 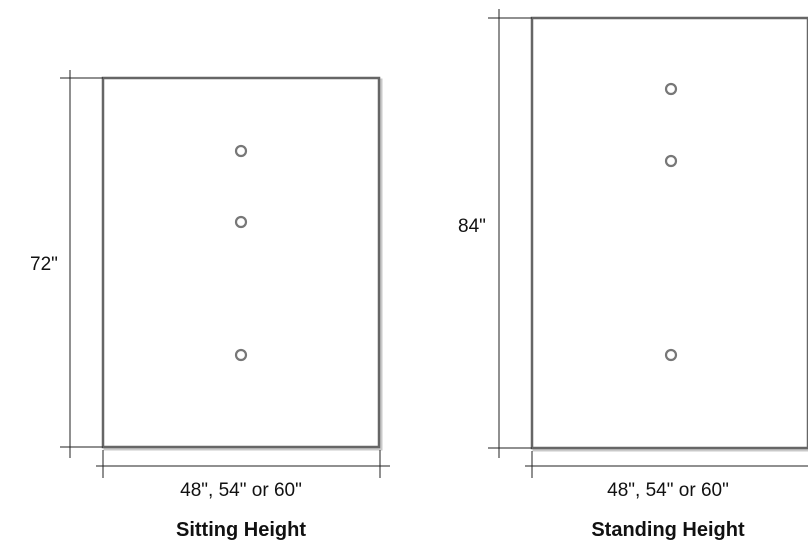 I want to click on sitting-height-label: 72", so click(x=44, y=264).